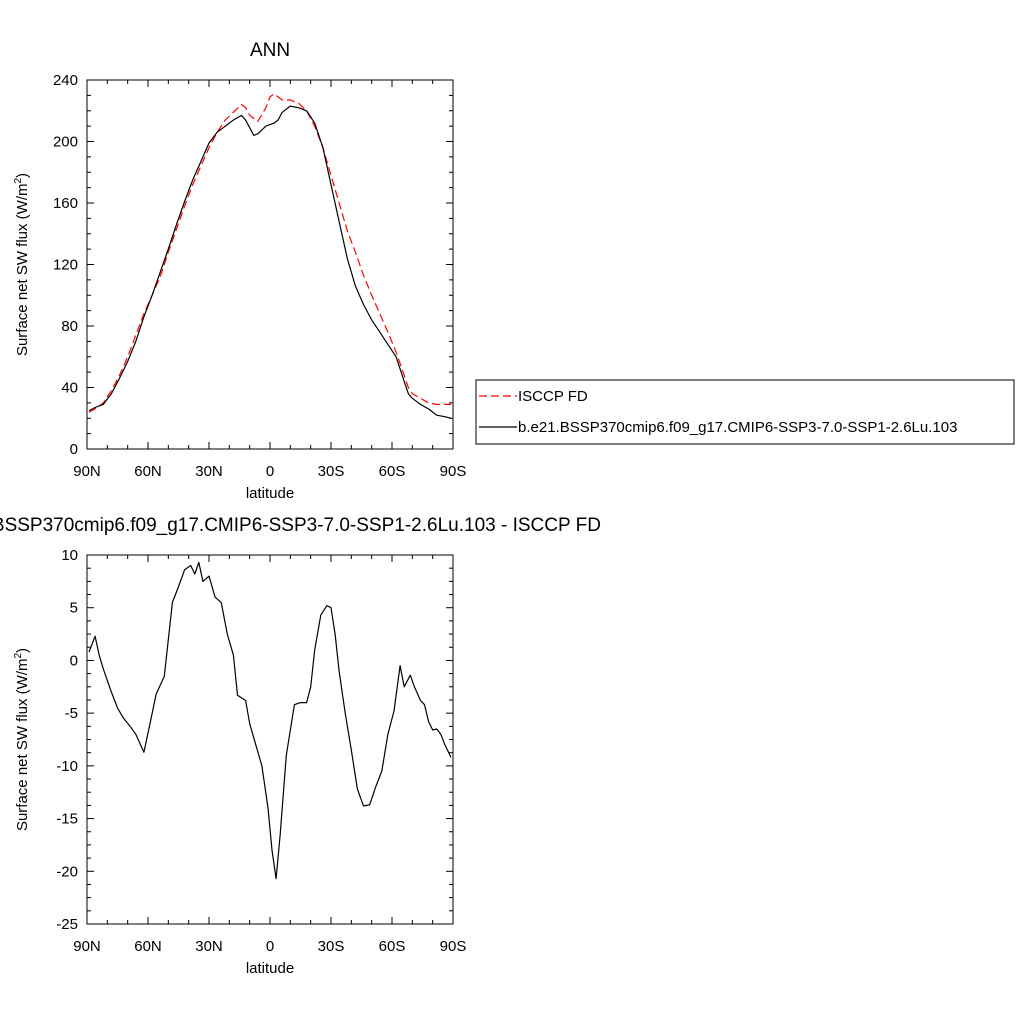 Image resolution: width=1024 pixels, height=1024 pixels. What do you see at coordinates (65, 265) in the screenshot?
I see `y-tick-label: 120` at bounding box center [65, 265].